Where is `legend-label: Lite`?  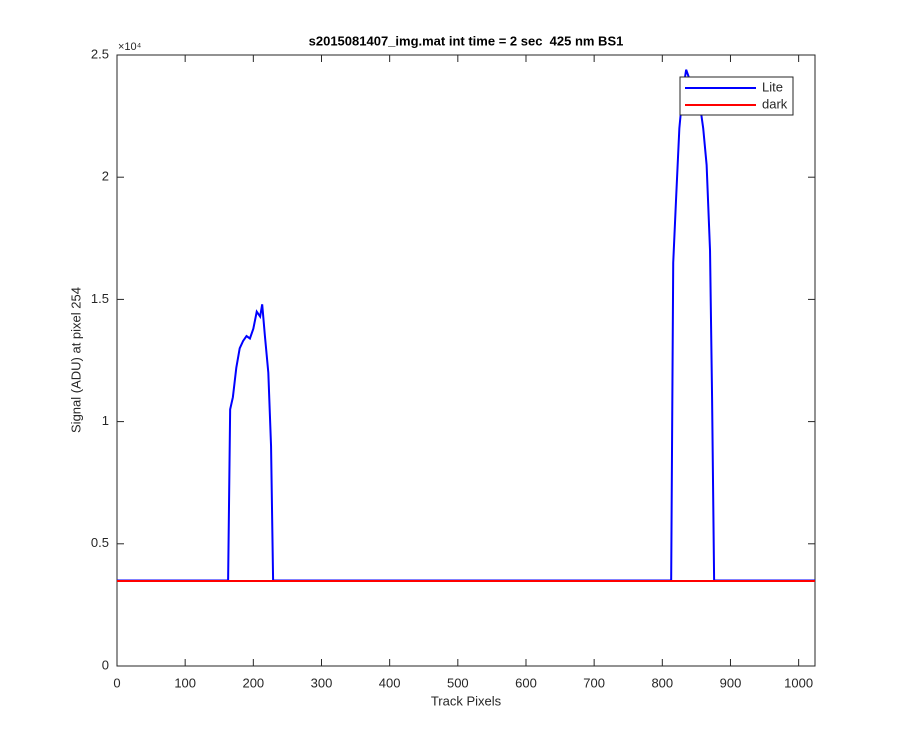
legend-label: Lite is located at coordinates (772, 86).